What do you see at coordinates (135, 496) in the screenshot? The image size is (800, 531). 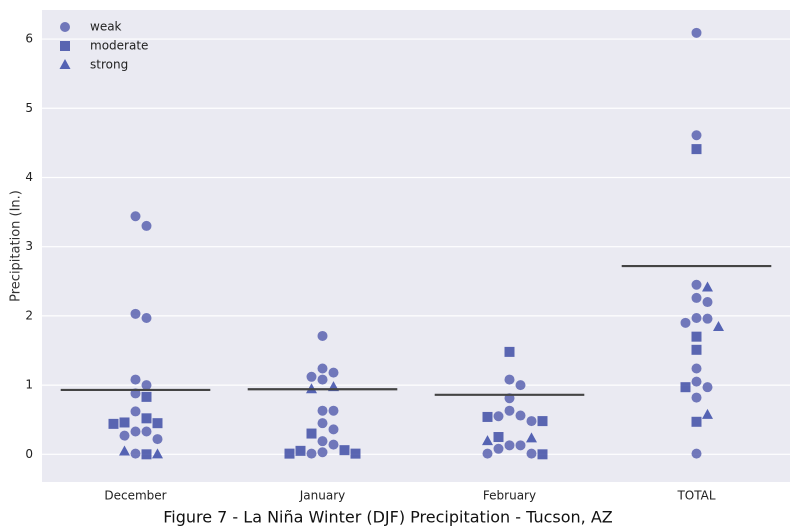 I see `x-tick-label: December` at bounding box center [135, 496].